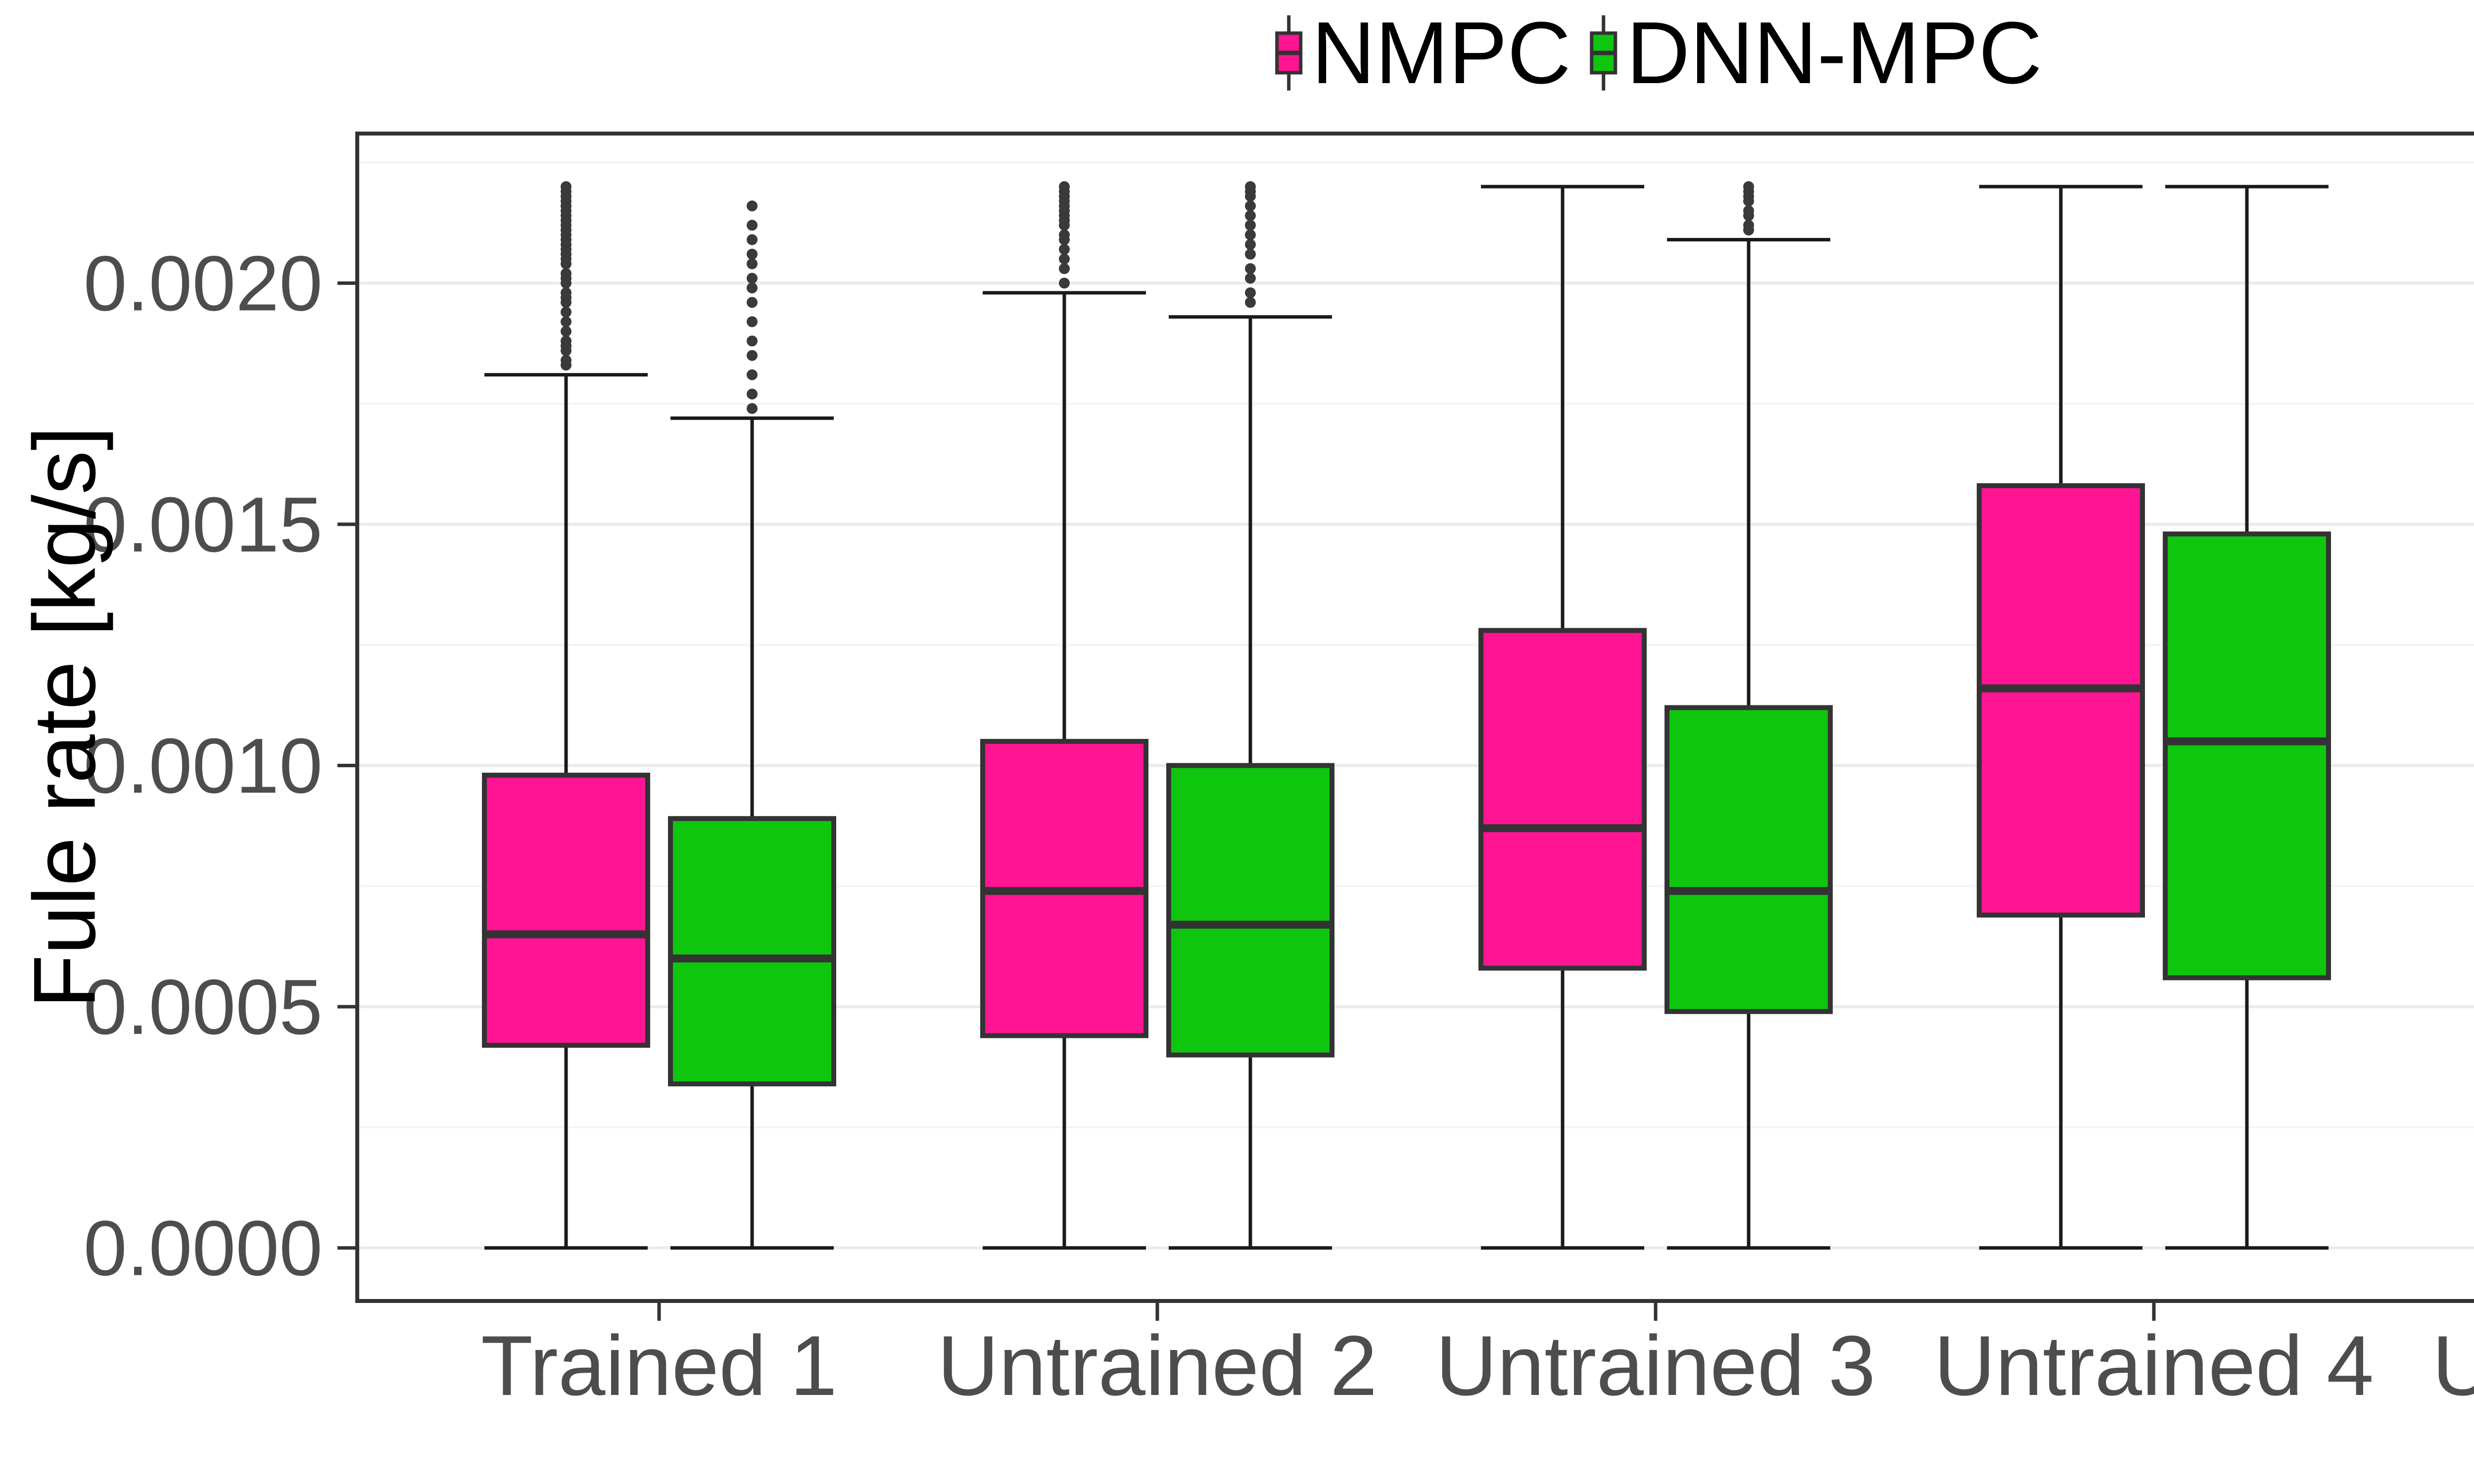 The width and height of the screenshot is (2474, 1484). I want to click on x-tick-label: Untrained 4, so click(2154, 1365).